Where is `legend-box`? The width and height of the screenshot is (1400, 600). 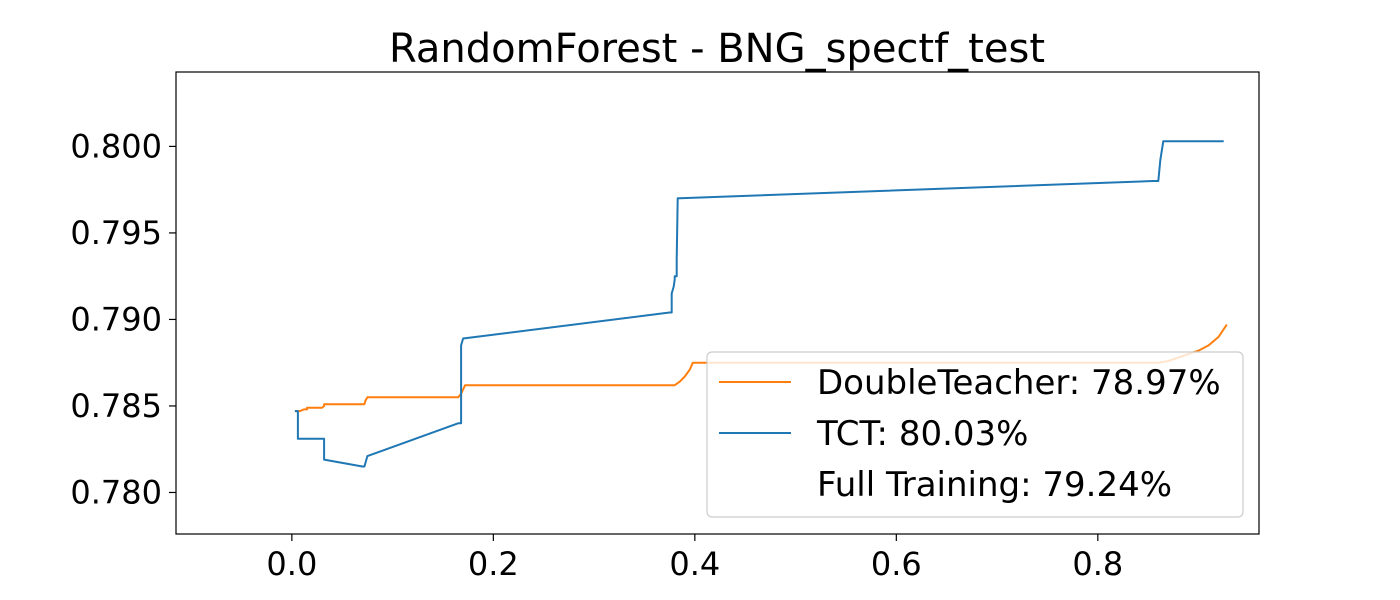 legend-box is located at coordinates (975, 434).